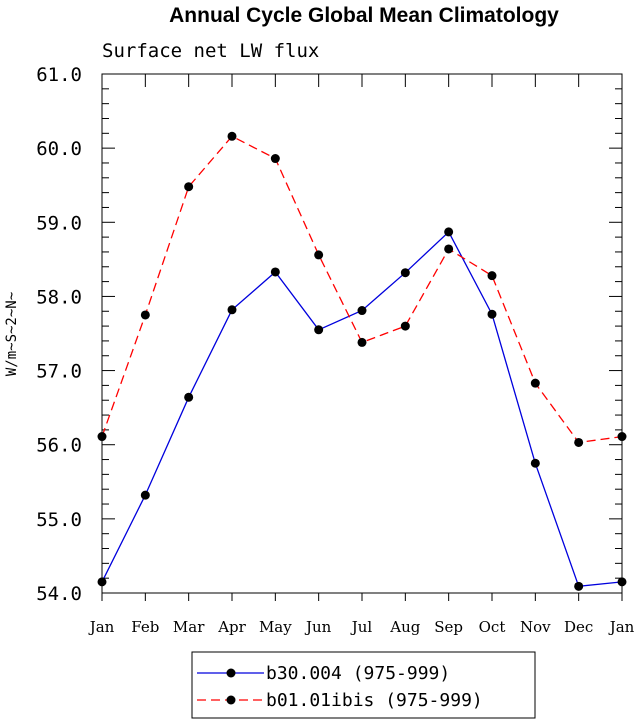  I want to click on y-tick-label: 61.0, so click(59, 75).